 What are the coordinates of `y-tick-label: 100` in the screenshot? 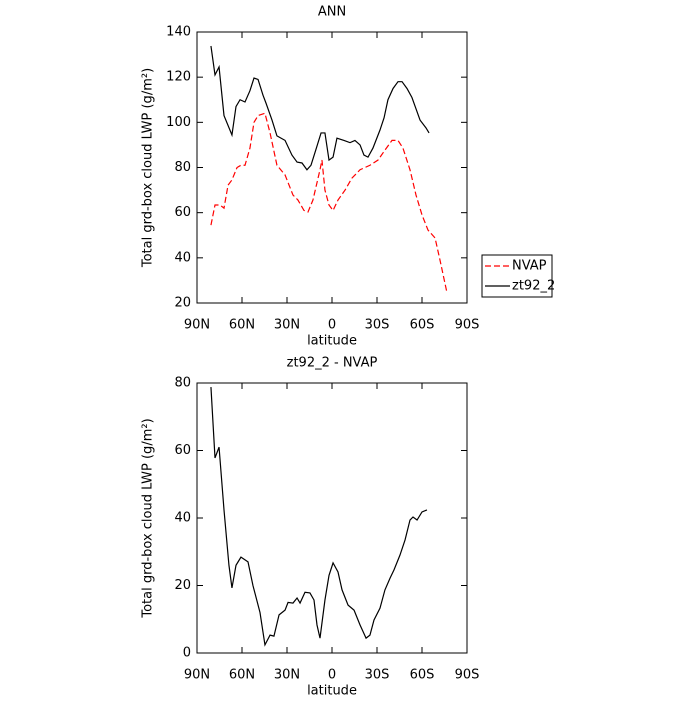 It's located at (178, 122).